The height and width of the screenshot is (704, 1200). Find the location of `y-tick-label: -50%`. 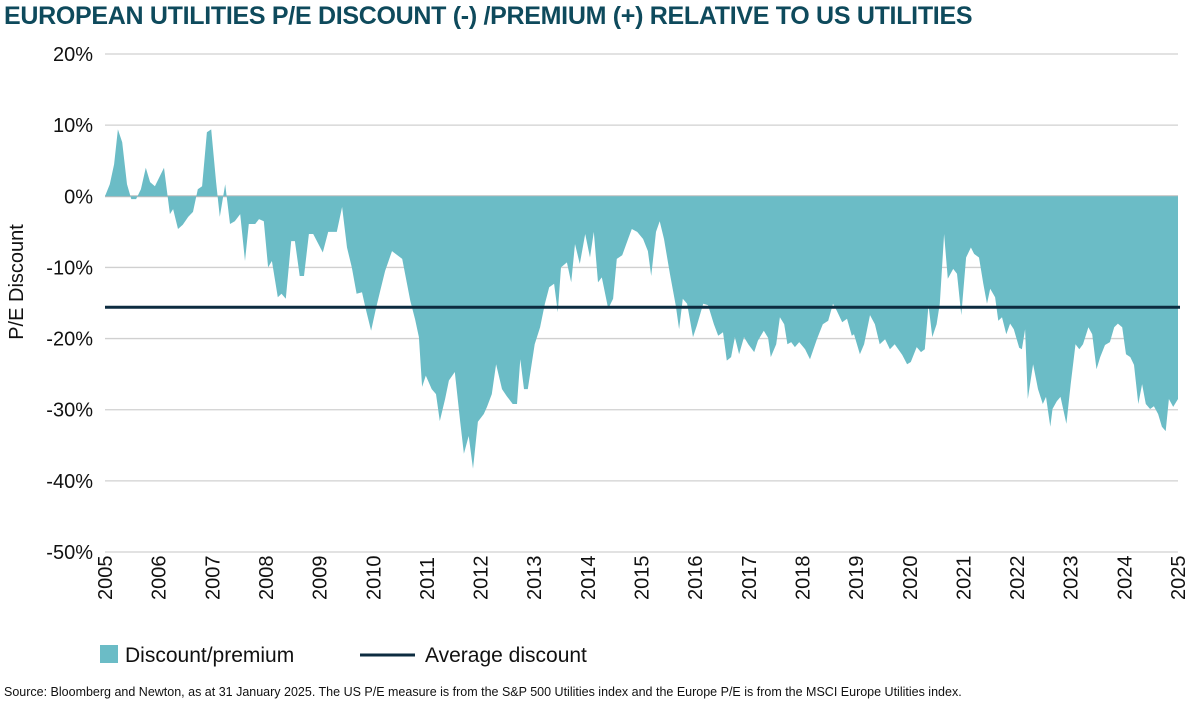

y-tick-label: -50% is located at coordinates (69, 553).